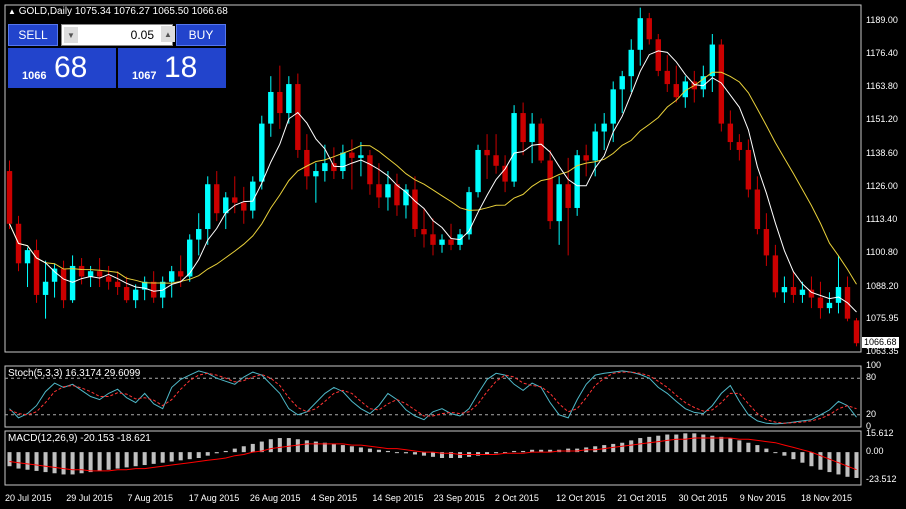 This screenshot has height=509, width=906. What do you see at coordinates (875, 451) in the screenshot?
I see `macd-tick-label: 0.00` at bounding box center [875, 451].